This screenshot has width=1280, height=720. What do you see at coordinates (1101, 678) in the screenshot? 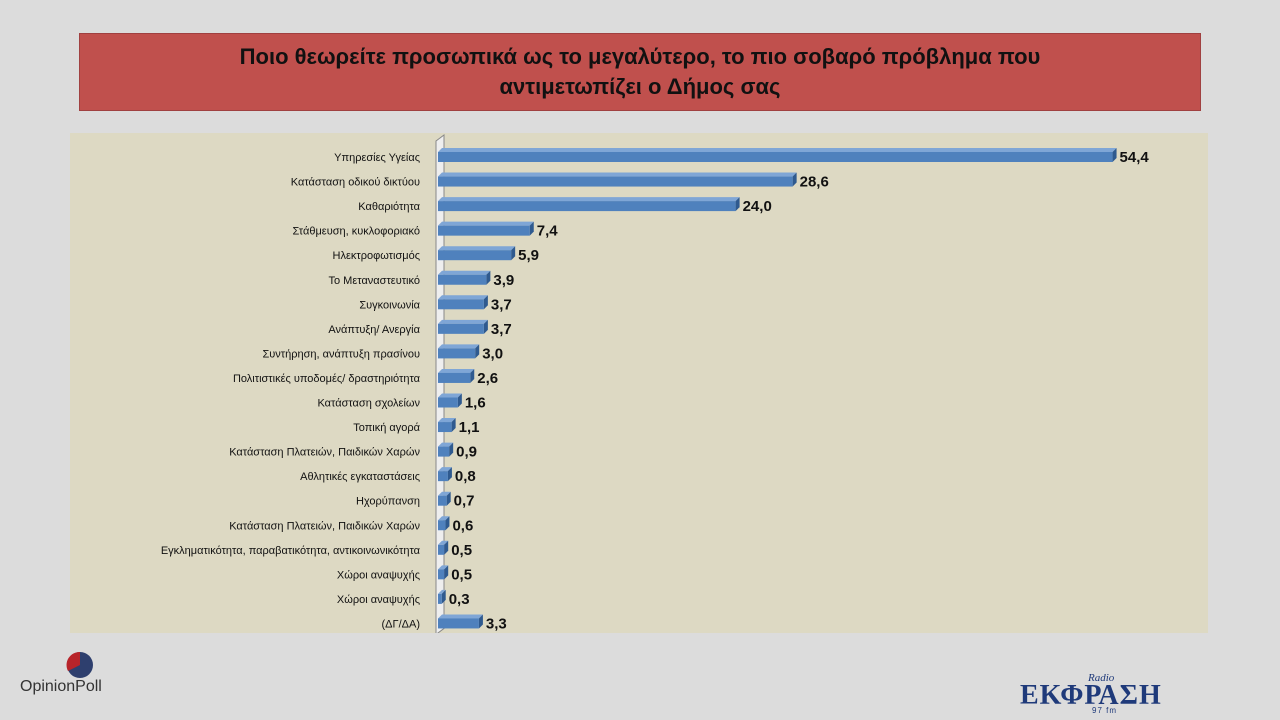
I see `radio-logo-small-text: Radio` at bounding box center [1101, 678].